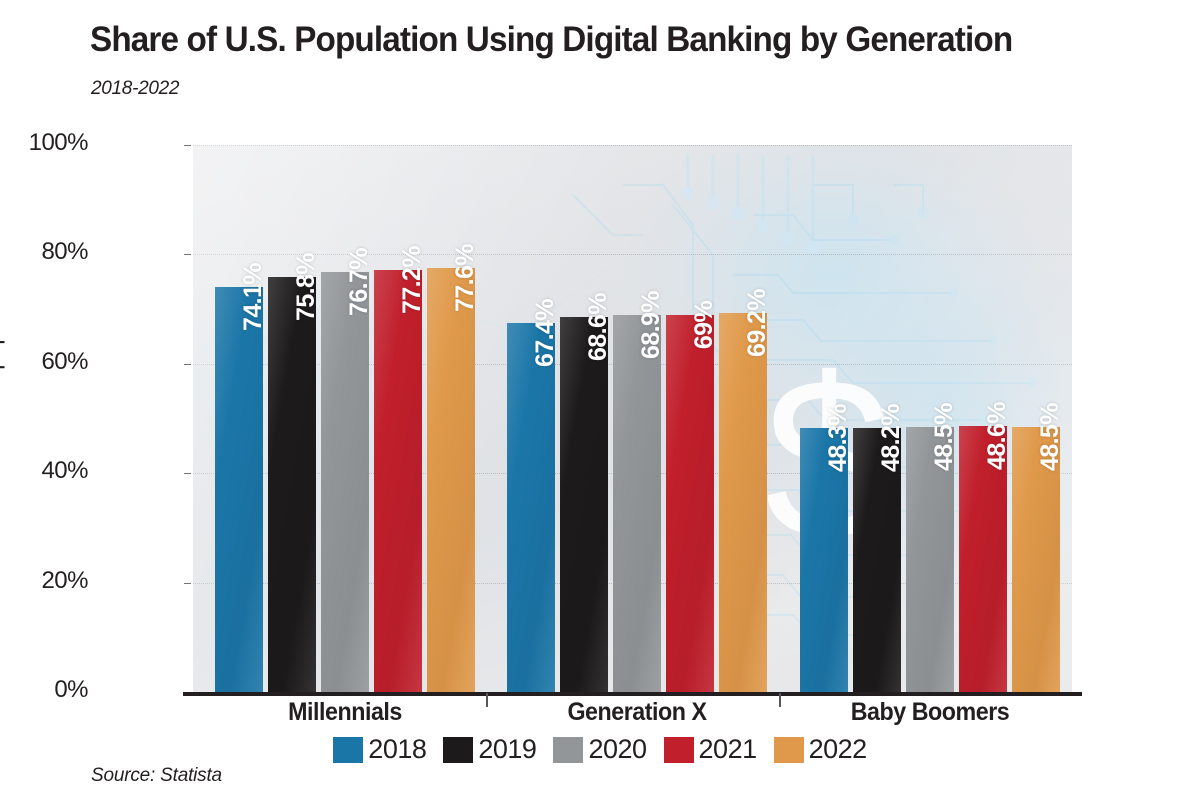 The width and height of the screenshot is (1200, 800). What do you see at coordinates (617, 749) in the screenshot?
I see `legend-label: 2020` at bounding box center [617, 749].